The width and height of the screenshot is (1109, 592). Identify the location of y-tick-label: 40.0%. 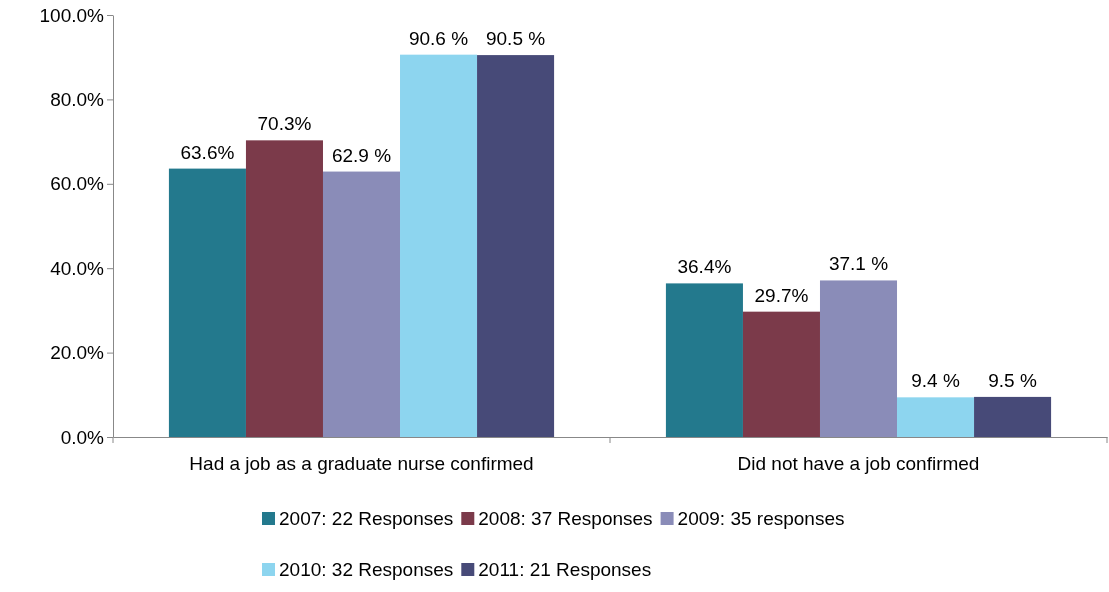
(77, 268).